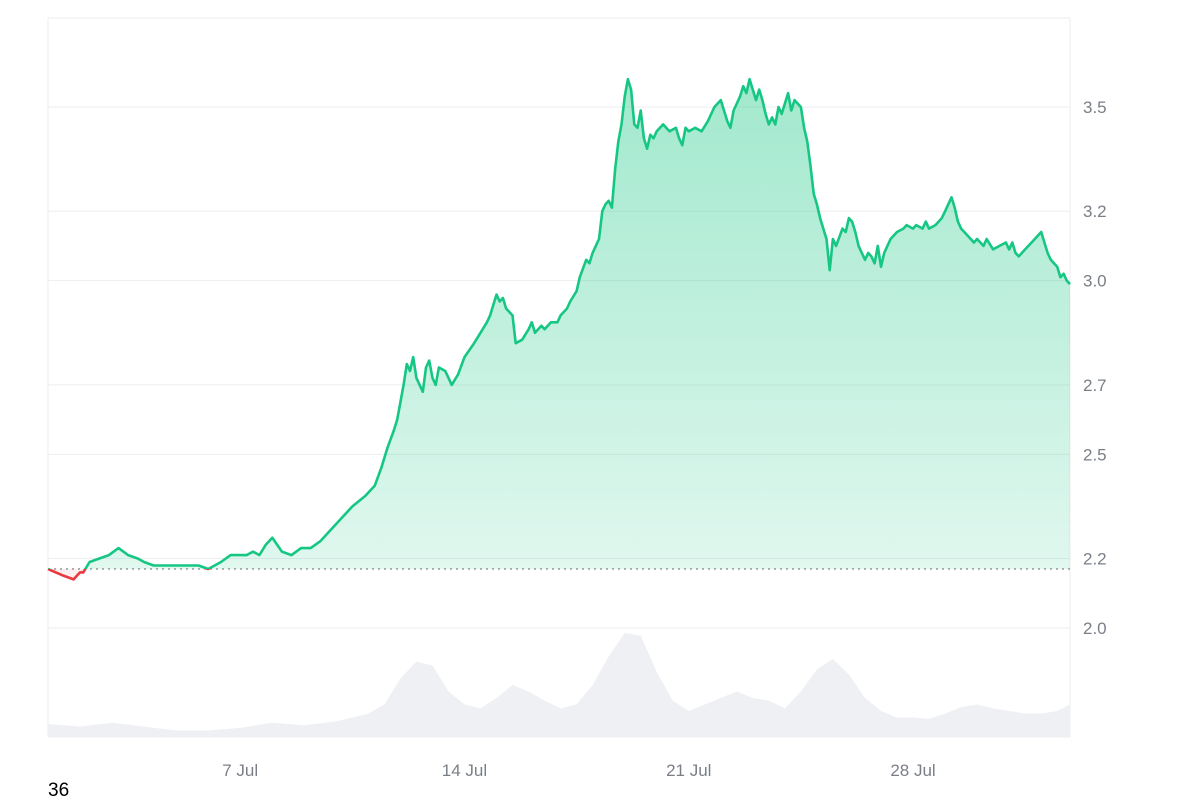 This screenshot has width=1200, height=802. Describe the element at coordinates (464, 770) in the screenshot. I see `x-tick-label: 14 Jul` at that location.